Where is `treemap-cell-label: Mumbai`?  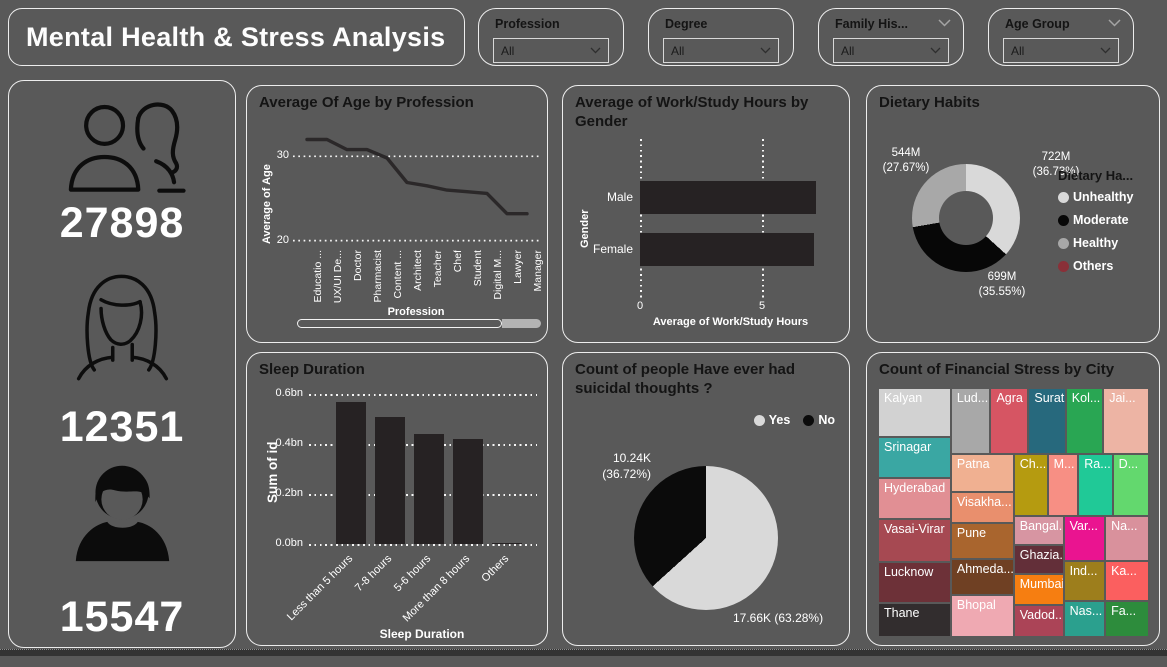
treemap-cell-label: Mumbai is located at coordinates (1041, 584).